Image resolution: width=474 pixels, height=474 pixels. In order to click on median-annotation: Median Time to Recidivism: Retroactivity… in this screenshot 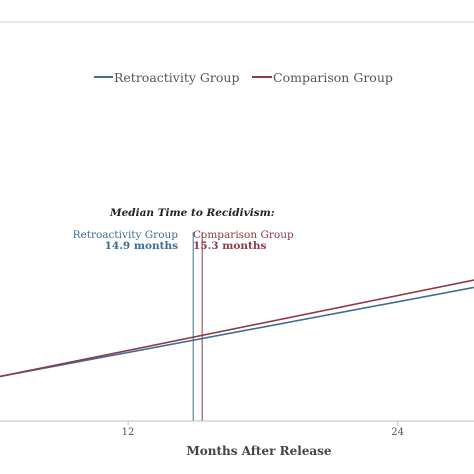, I will do `click(183, 229)`.